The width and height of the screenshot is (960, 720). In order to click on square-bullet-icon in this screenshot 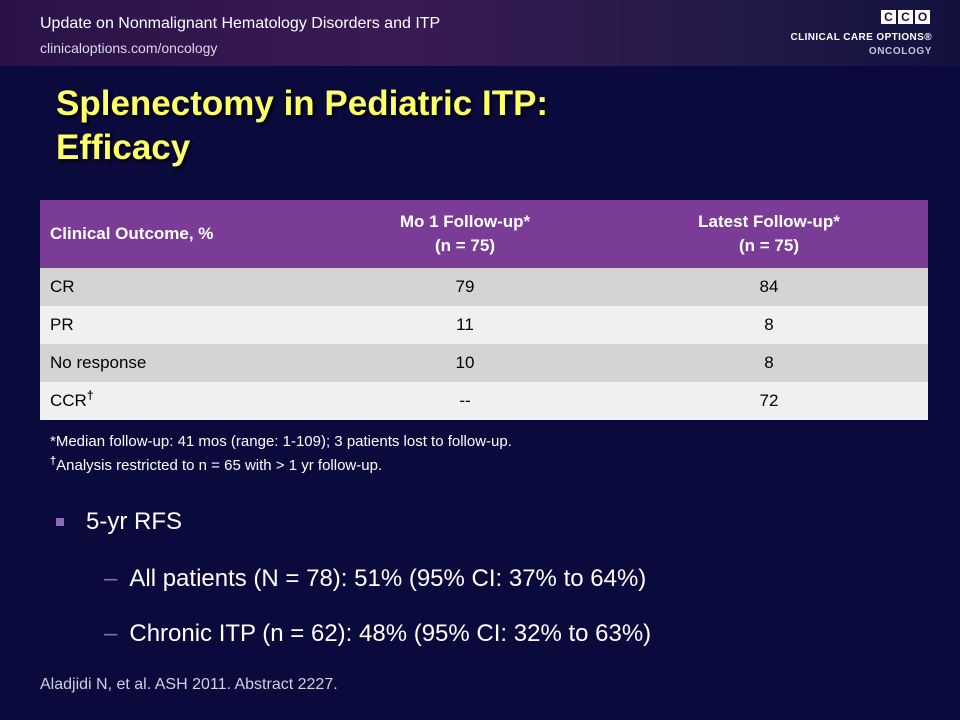, I will do `click(60, 522)`.